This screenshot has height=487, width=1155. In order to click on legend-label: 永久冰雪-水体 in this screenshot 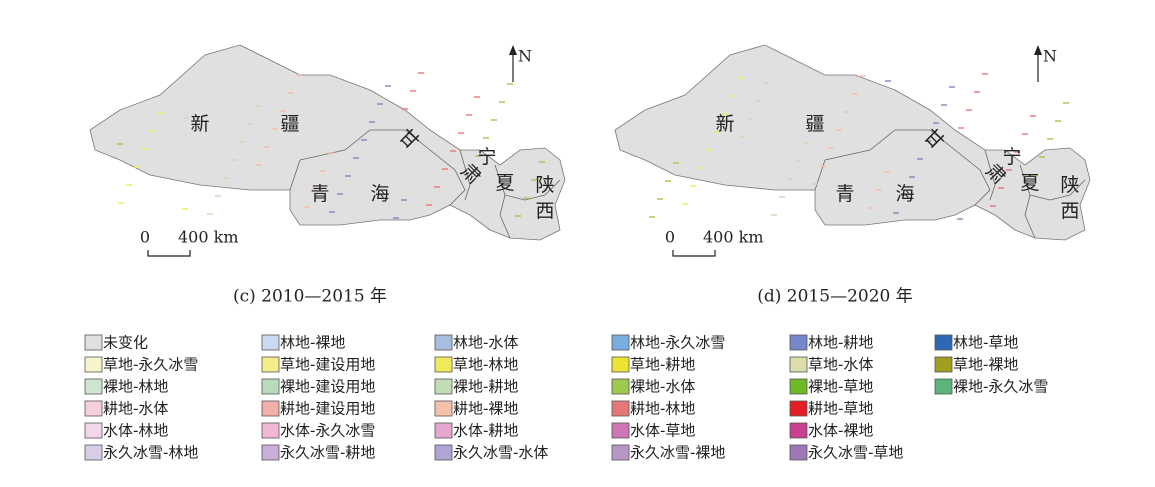, I will do `click(500, 453)`.